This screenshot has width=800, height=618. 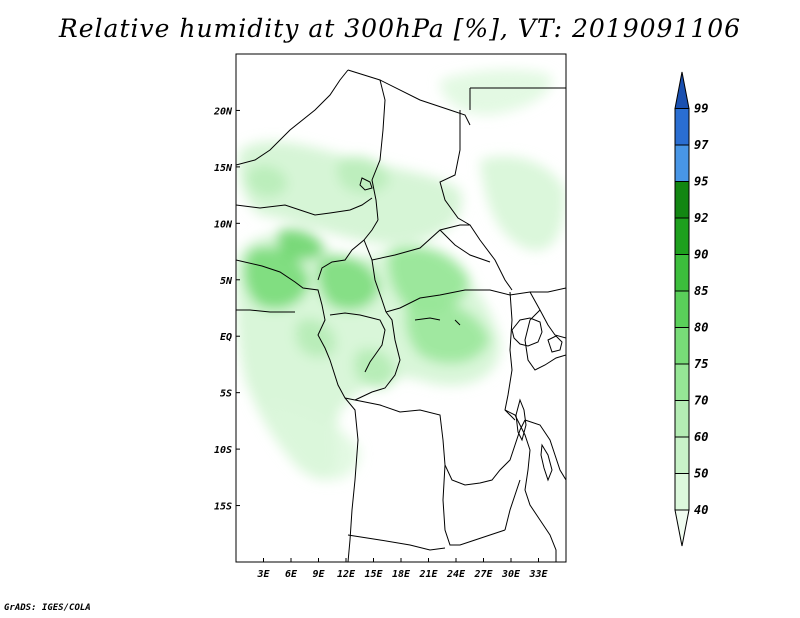 I want to click on colorbar-level-label: 92, so click(x=701, y=218).